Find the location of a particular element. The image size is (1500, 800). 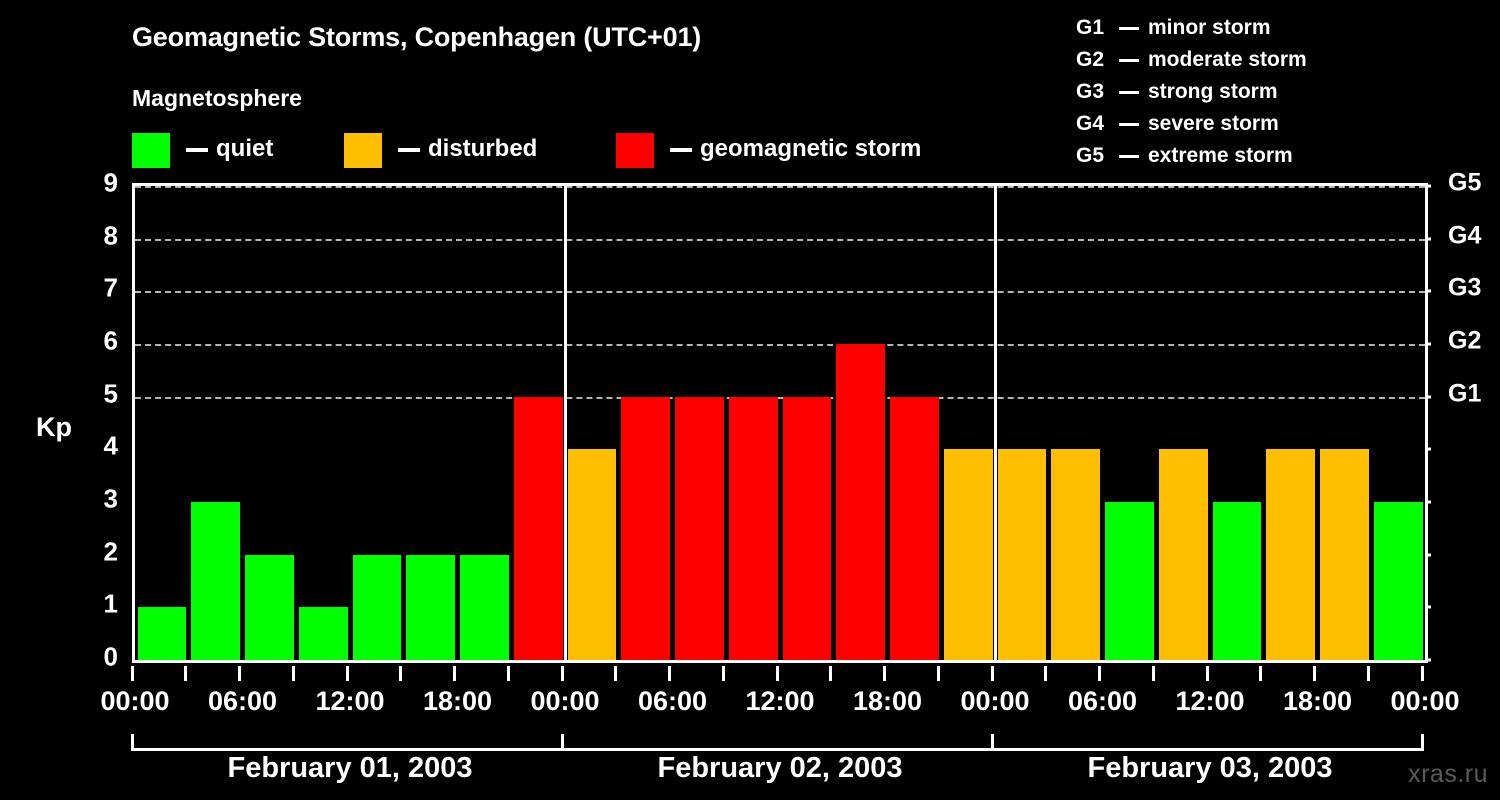

watermark: xras.ru is located at coordinates (1448, 774).